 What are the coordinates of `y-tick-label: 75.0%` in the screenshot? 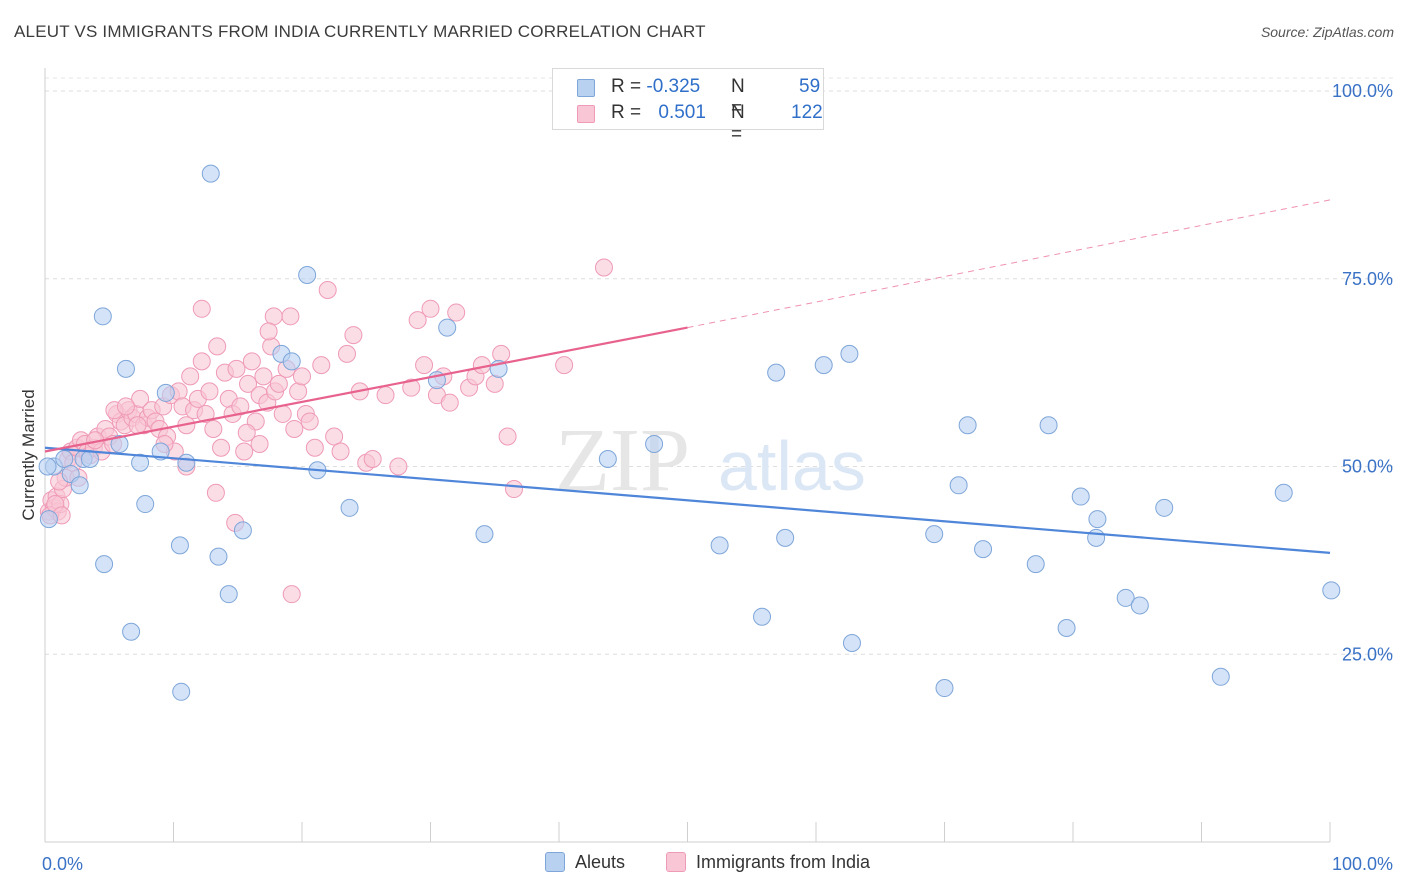 It's located at (1367, 279).